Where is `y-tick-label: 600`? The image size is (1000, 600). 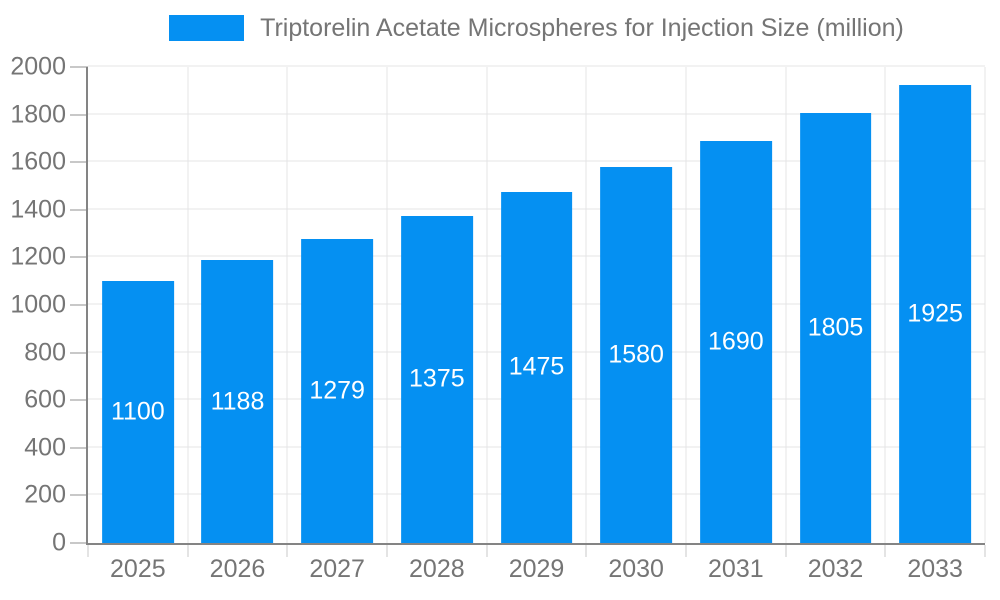
y-tick-label: 600 is located at coordinates (45, 399).